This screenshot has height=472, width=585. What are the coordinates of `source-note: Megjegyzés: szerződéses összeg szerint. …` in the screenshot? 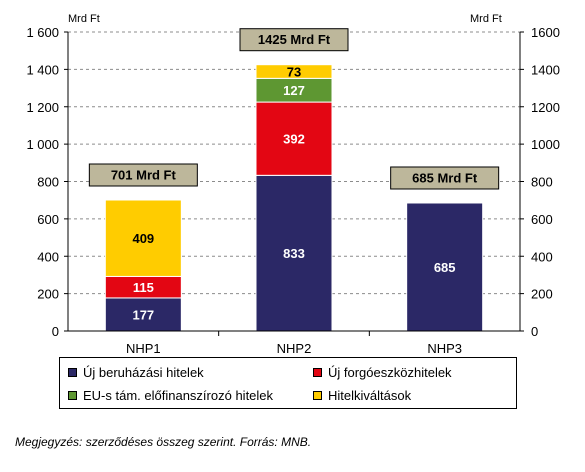 It's located at (163, 442).